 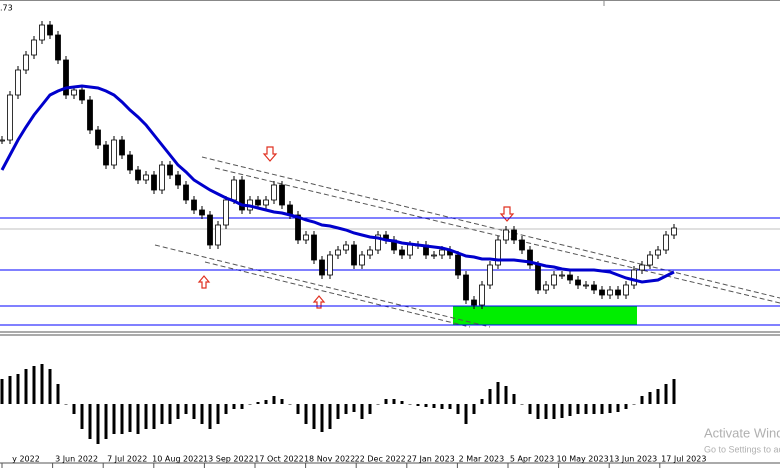 What do you see at coordinates (545, 315) in the screenshot?
I see `demand-zone` at bounding box center [545, 315].